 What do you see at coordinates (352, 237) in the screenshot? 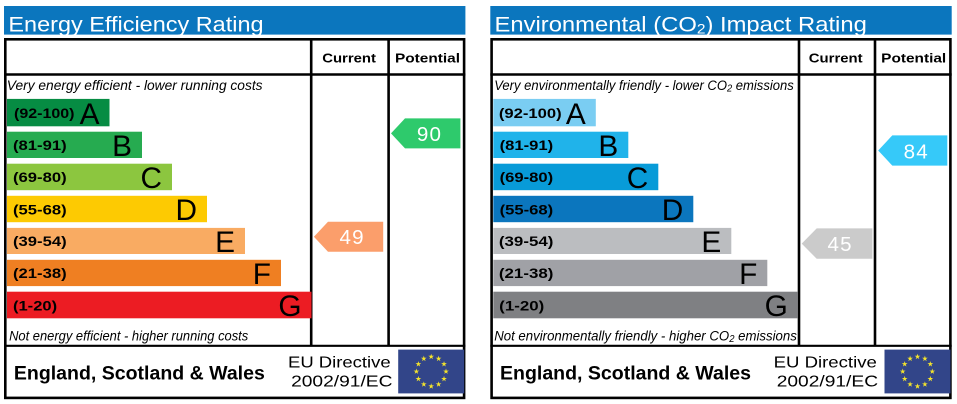
I see `svg-text: 49` at bounding box center [352, 237].